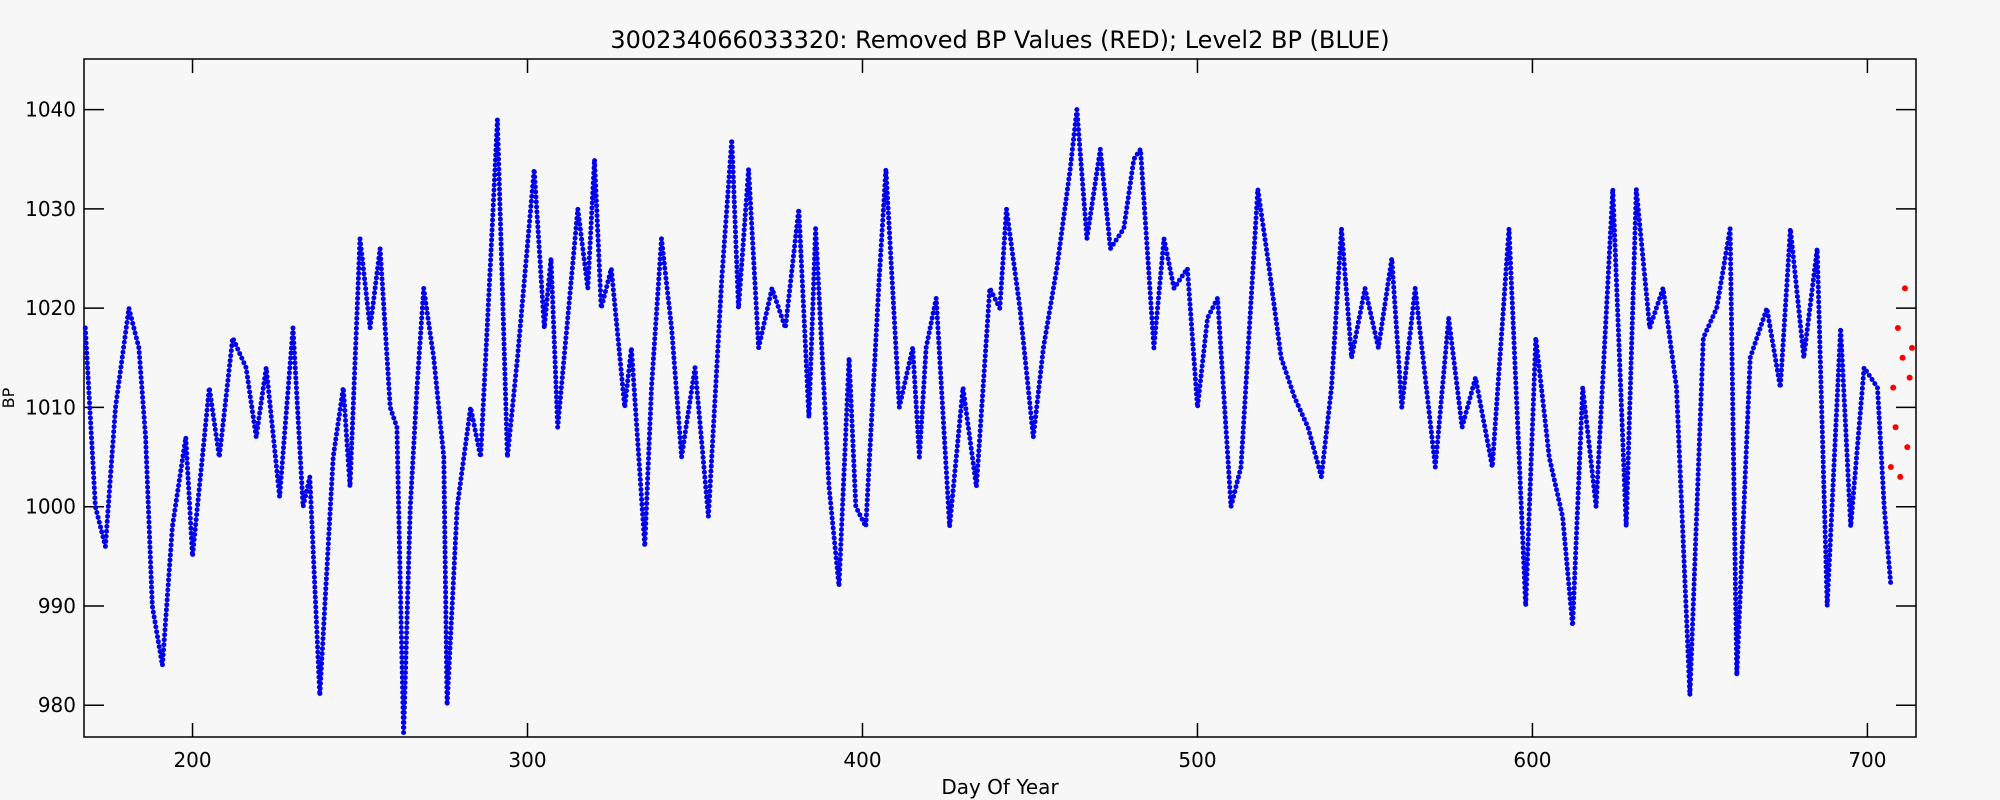 This screenshot has width=2000, height=800. Describe the element at coordinates (862, 760) in the screenshot. I see `x-tick-label: 400` at that location.